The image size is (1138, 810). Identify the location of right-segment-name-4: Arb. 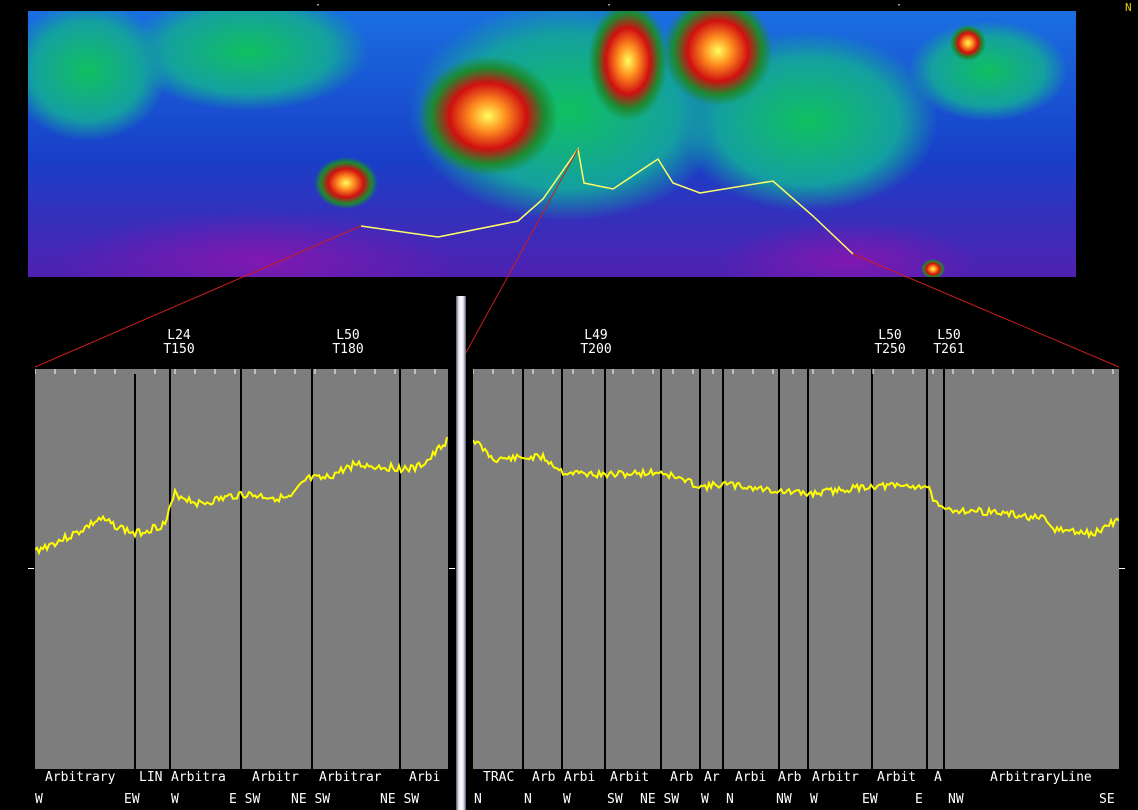
(682, 777).